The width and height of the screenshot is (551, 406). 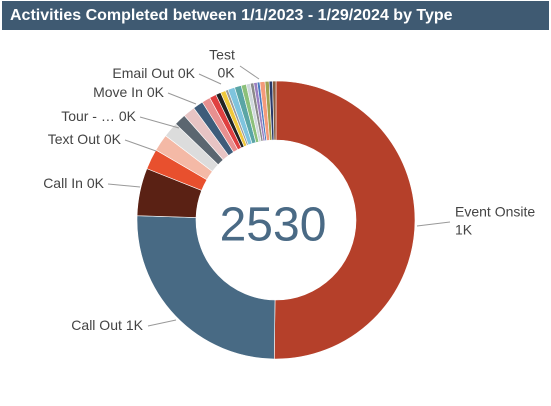 What do you see at coordinates (118, 92) in the screenshot?
I see `slice-label: Move In` at bounding box center [118, 92].